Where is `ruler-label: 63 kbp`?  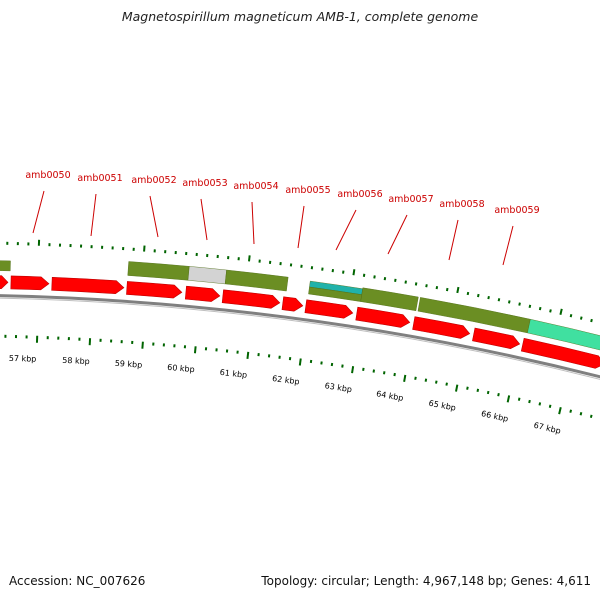 ruler-label: 63 kbp is located at coordinates (338, 387).